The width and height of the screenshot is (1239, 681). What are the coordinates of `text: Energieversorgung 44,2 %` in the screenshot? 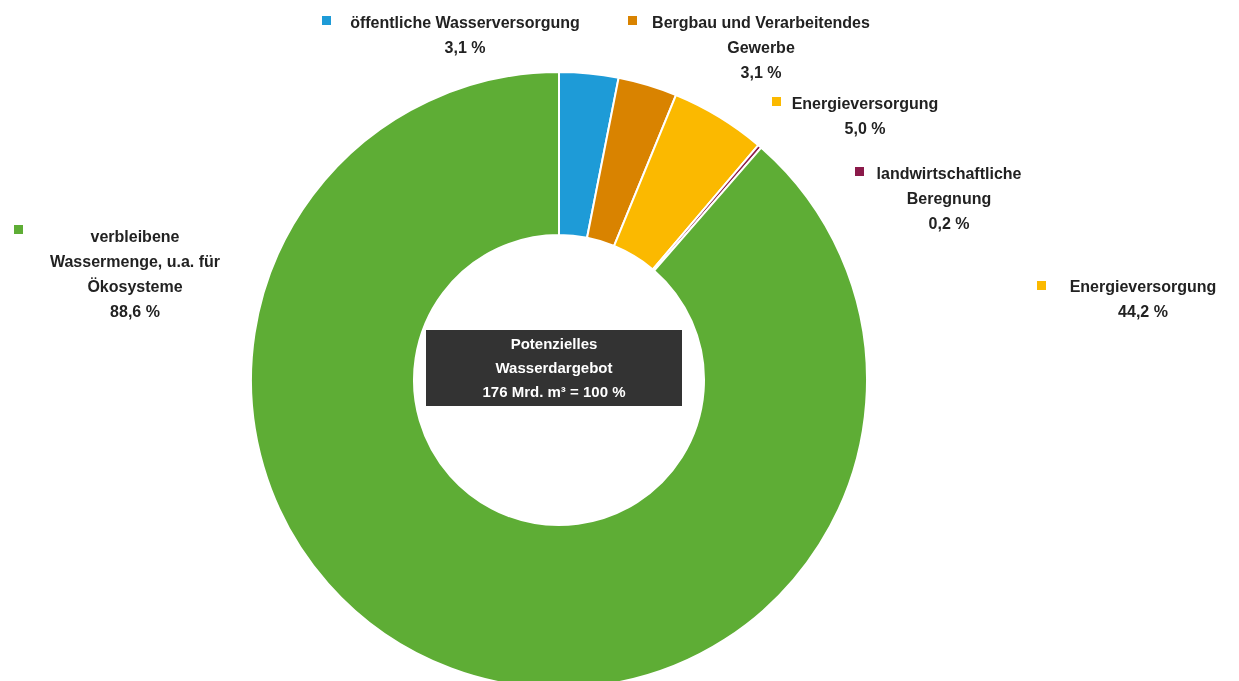 It's located at (1143, 299).